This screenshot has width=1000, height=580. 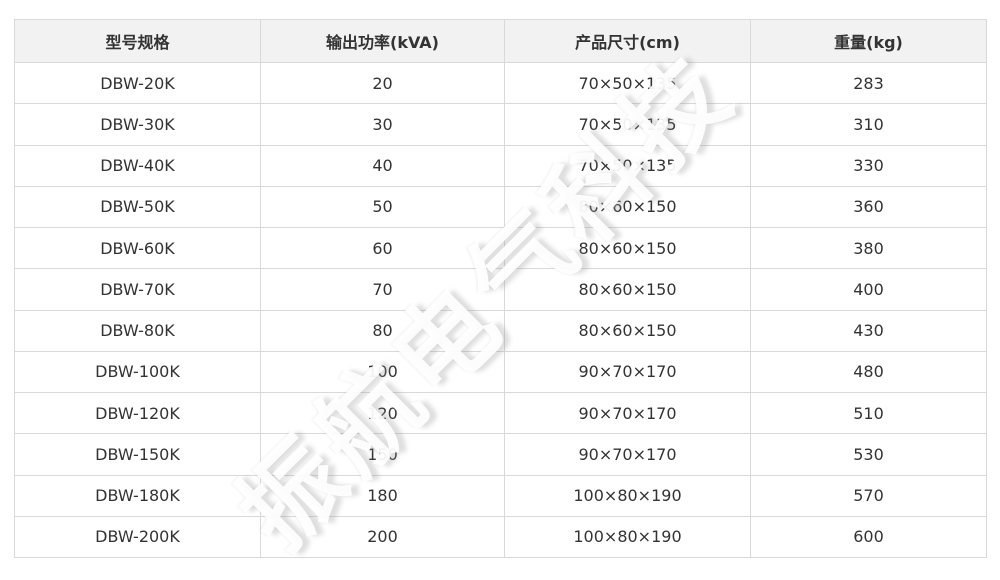 I want to click on table-row: DBW-20K 20 70×50×135 283, so click(x=500, y=83).